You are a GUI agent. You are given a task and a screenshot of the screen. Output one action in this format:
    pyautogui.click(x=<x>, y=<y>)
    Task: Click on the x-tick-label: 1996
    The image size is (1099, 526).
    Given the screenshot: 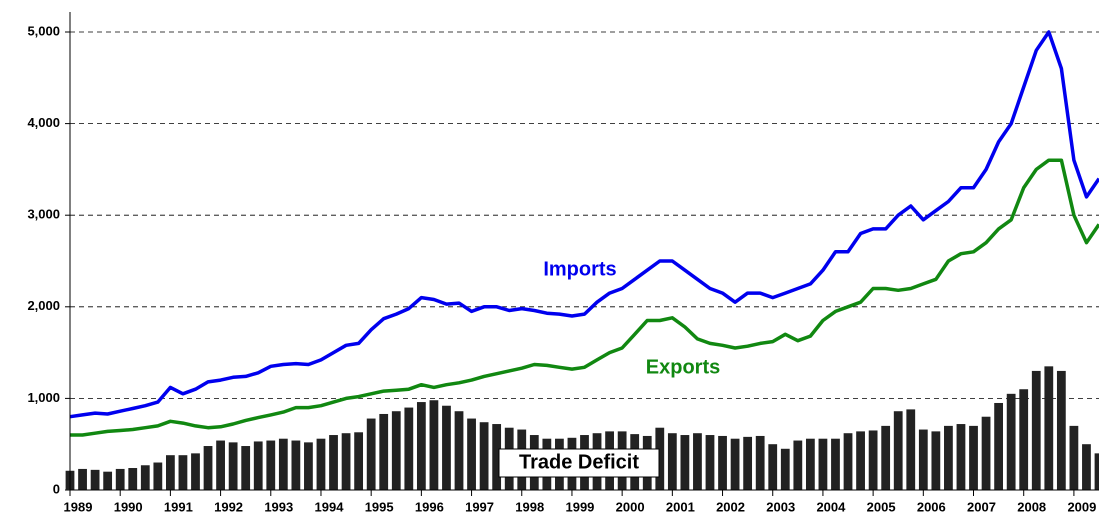 What is the action you would take?
    pyautogui.click(x=429, y=506)
    